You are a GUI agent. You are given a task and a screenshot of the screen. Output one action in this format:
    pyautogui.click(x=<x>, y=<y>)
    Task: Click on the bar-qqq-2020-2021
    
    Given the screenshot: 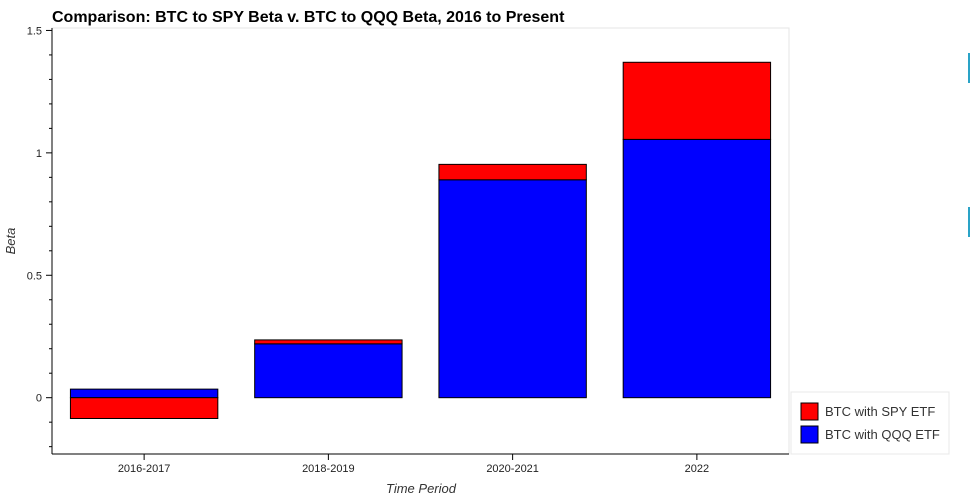 What is the action you would take?
    pyautogui.click(x=512, y=289)
    